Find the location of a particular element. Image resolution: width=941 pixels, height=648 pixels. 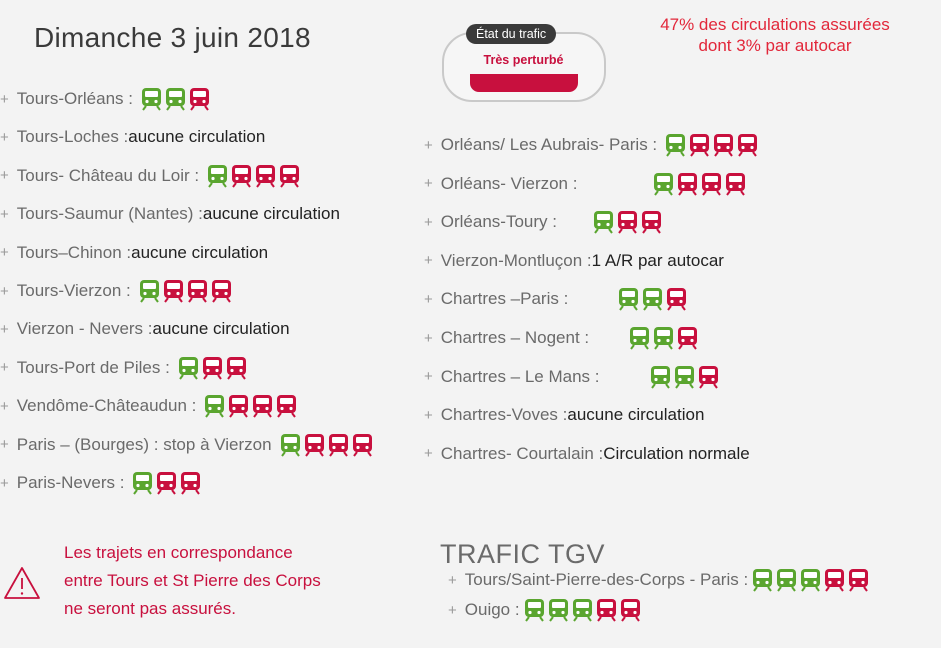

route-row: + Tours–Chinon : aucune circulation is located at coordinates (134, 253).